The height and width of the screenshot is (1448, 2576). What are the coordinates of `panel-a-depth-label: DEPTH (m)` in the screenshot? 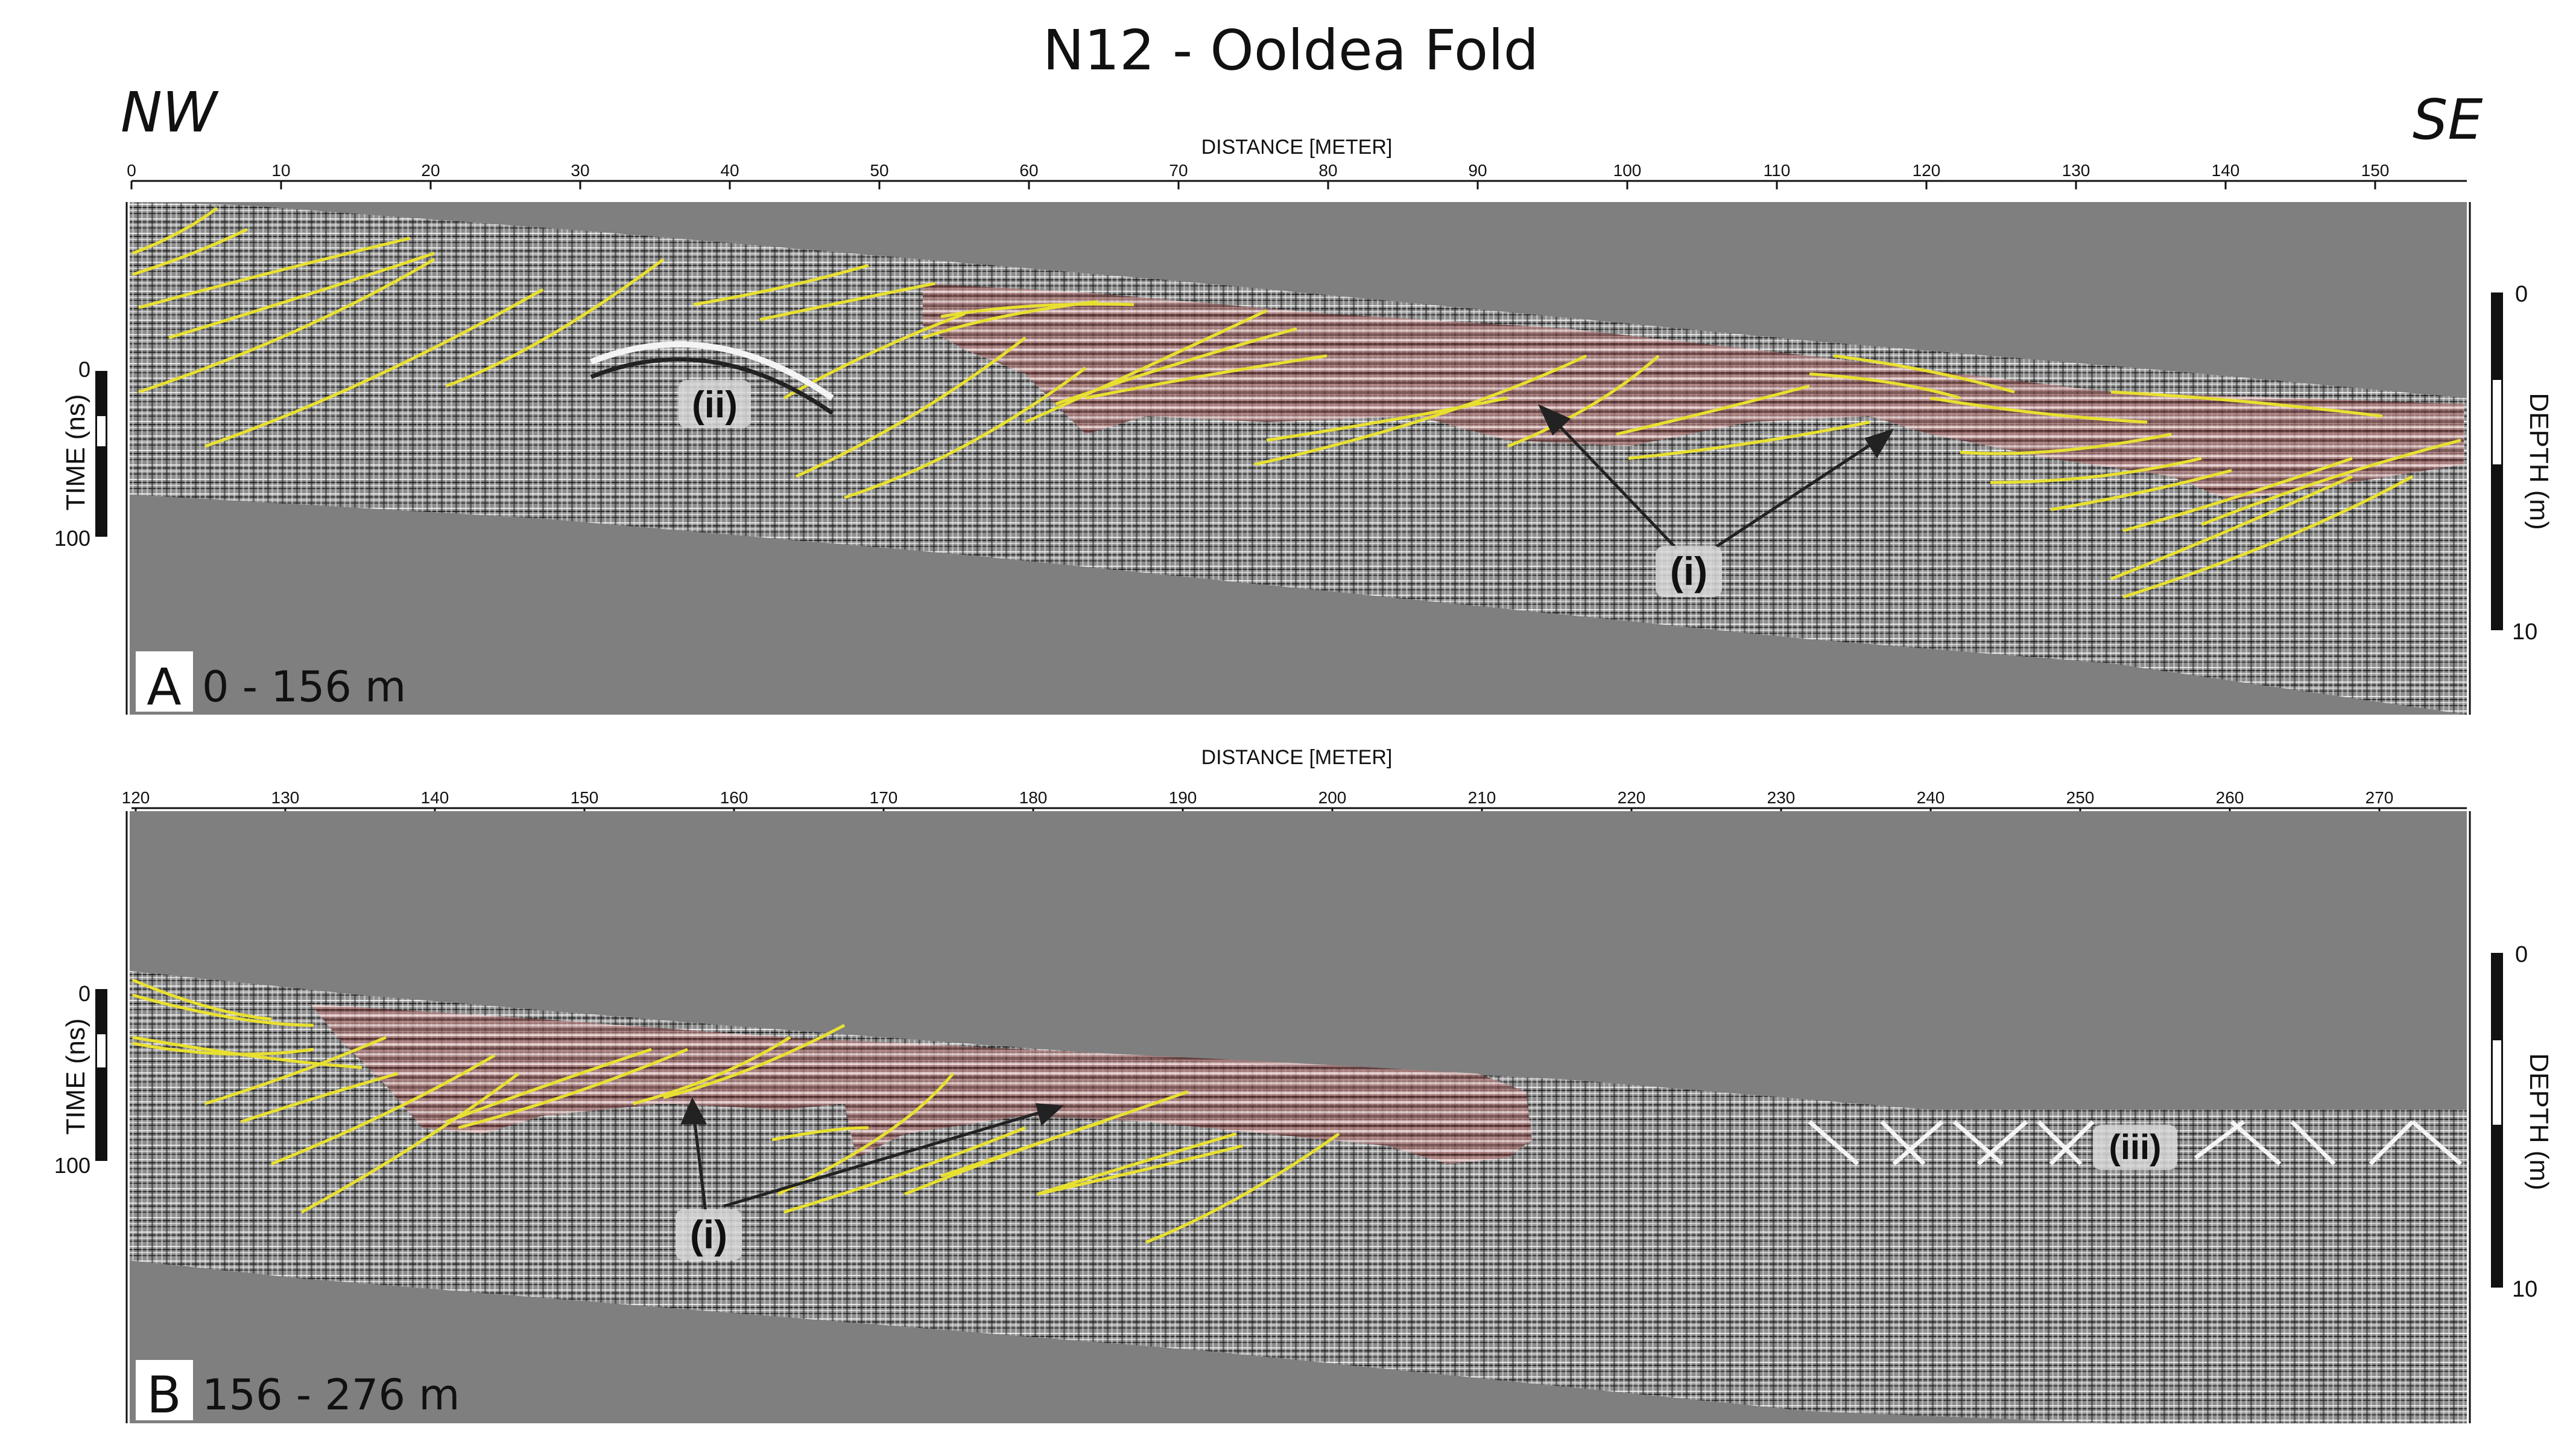 It's located at (2539, 461).